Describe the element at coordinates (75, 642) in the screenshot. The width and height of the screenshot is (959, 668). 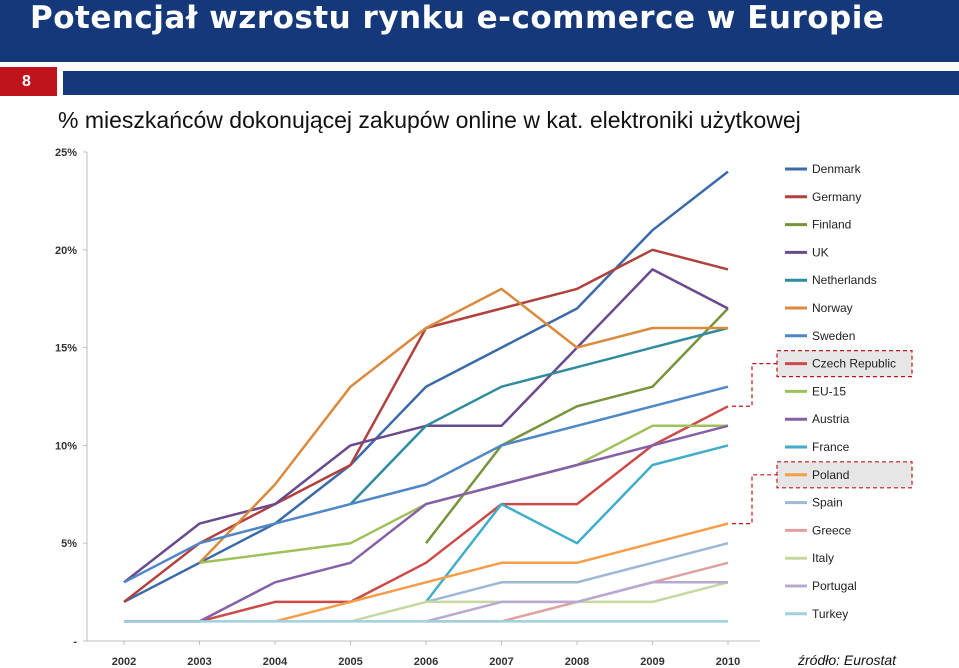
I see `y-tick-label: -` at that location.